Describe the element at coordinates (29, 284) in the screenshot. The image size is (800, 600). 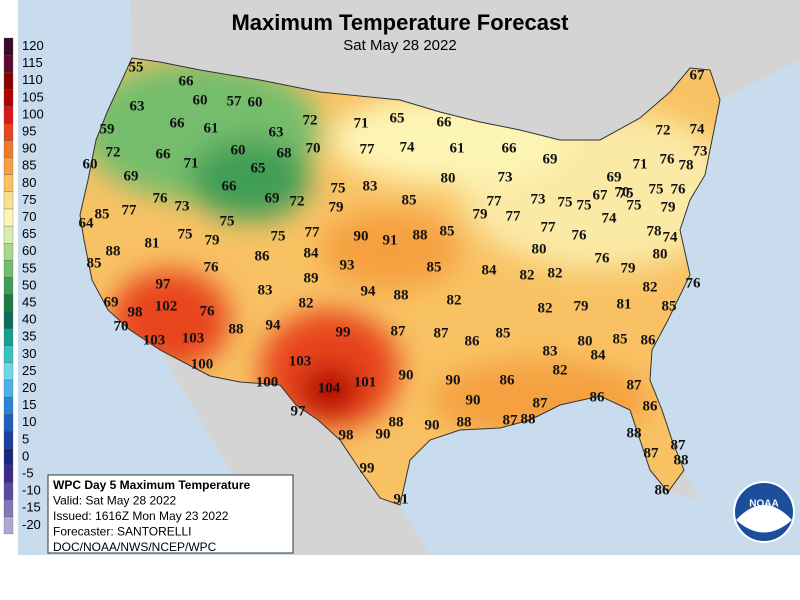
I see `legend-label: 50` at that location.